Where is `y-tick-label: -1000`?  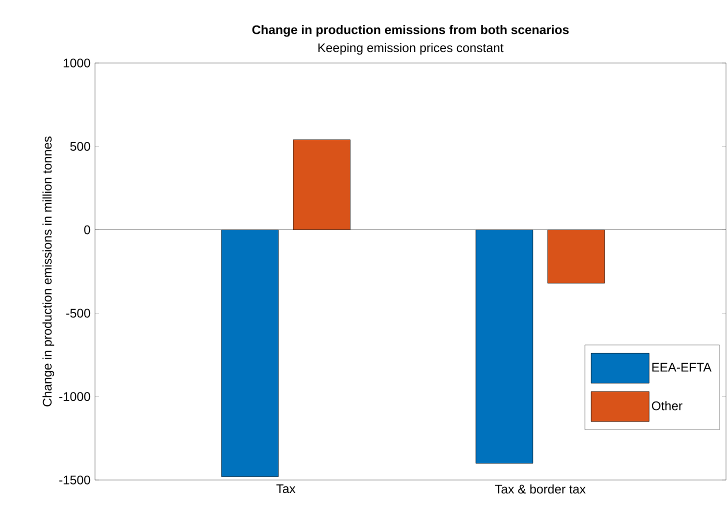 y-tick-label: -1000 is located at coordinates (74, 397).